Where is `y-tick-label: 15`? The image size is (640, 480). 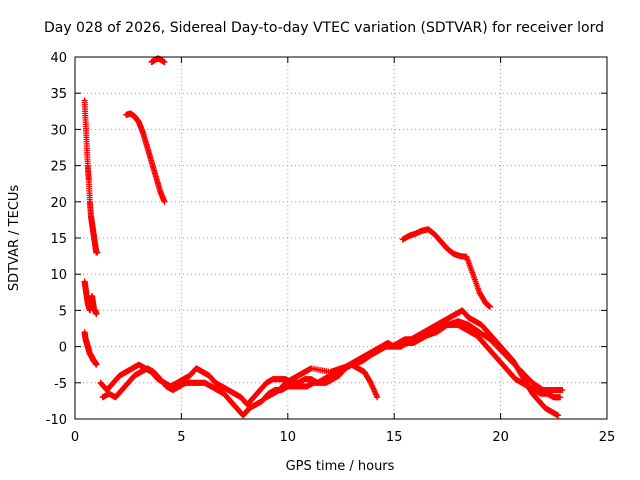
y-tick-label: 15 is located at coordinates (58, 239).